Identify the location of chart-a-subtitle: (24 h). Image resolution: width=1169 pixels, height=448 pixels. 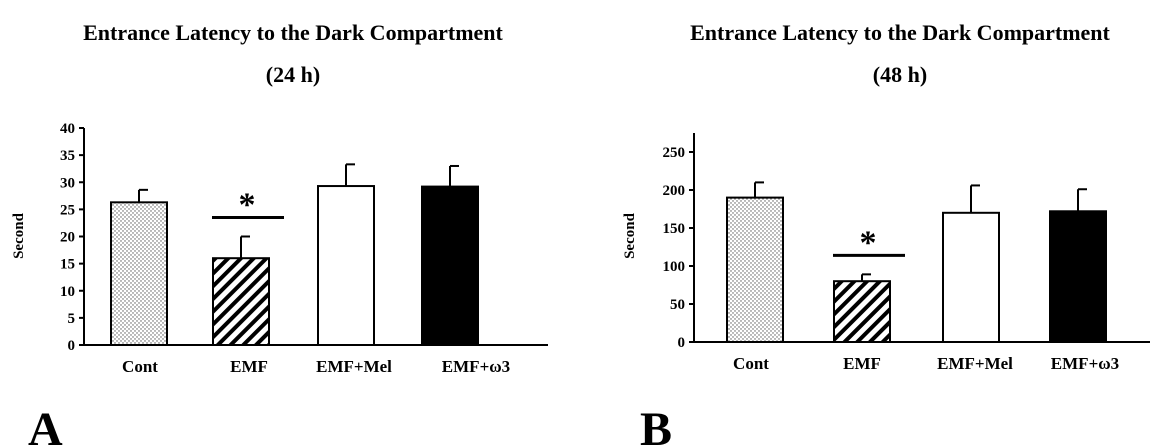
(293, 74).